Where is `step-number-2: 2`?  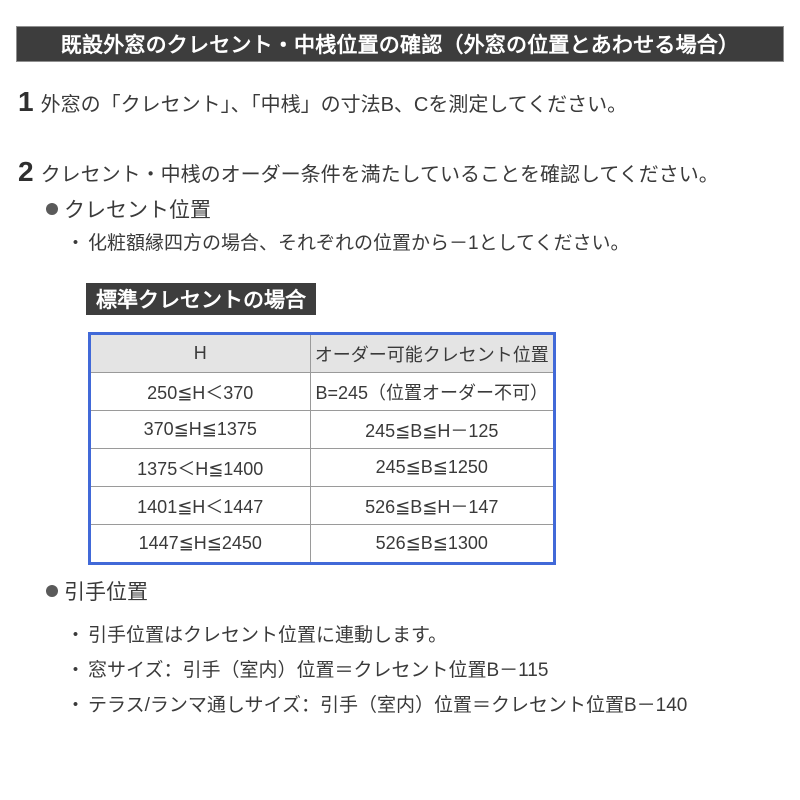
step-number-2: 2 is located at coordinates (26, 171).